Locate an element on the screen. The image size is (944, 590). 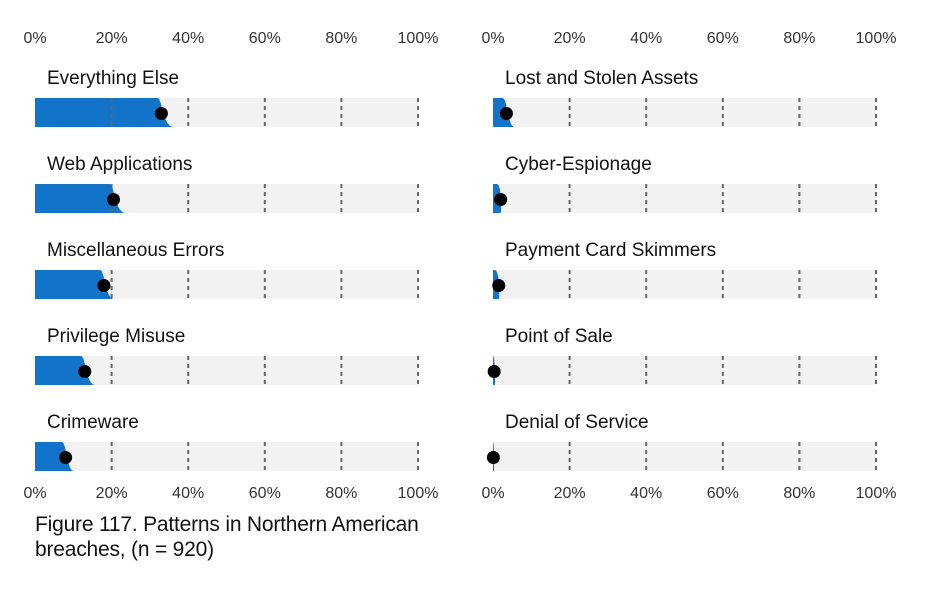
bottom-tick-label-1-4: 80% is located at coordinates (341, 493).